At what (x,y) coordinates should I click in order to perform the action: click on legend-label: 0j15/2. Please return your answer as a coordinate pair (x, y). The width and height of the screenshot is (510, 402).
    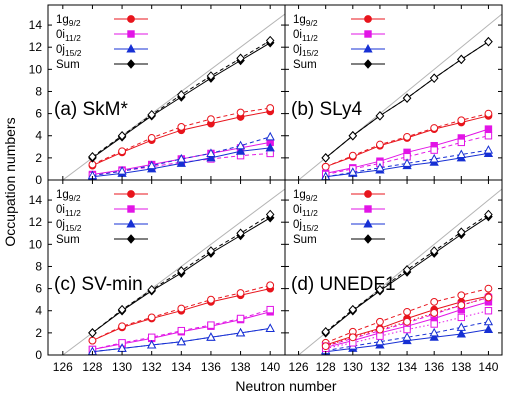
    Looking at the image, I should click on (69, 51).